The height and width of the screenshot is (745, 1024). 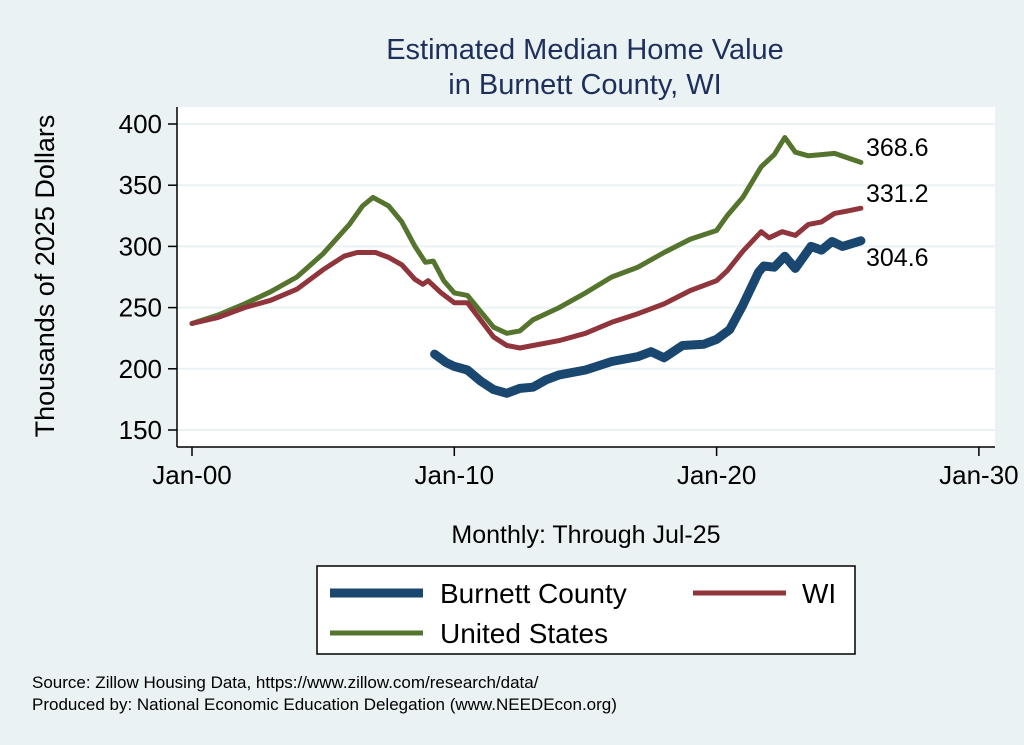 I want to click on x-tick-label: Jan-00, so click(x=192, y=475).